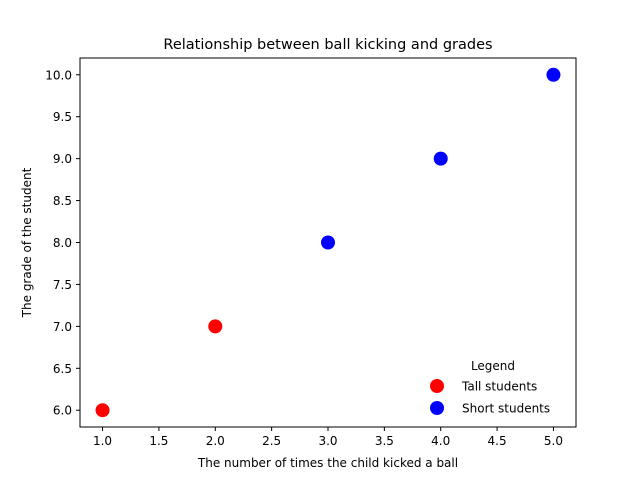 This screenshot has width=640, height=480. Describe the element at coordinates (102, 441) in the screenshot. I see `x-tick-label: 1.0` at that location.